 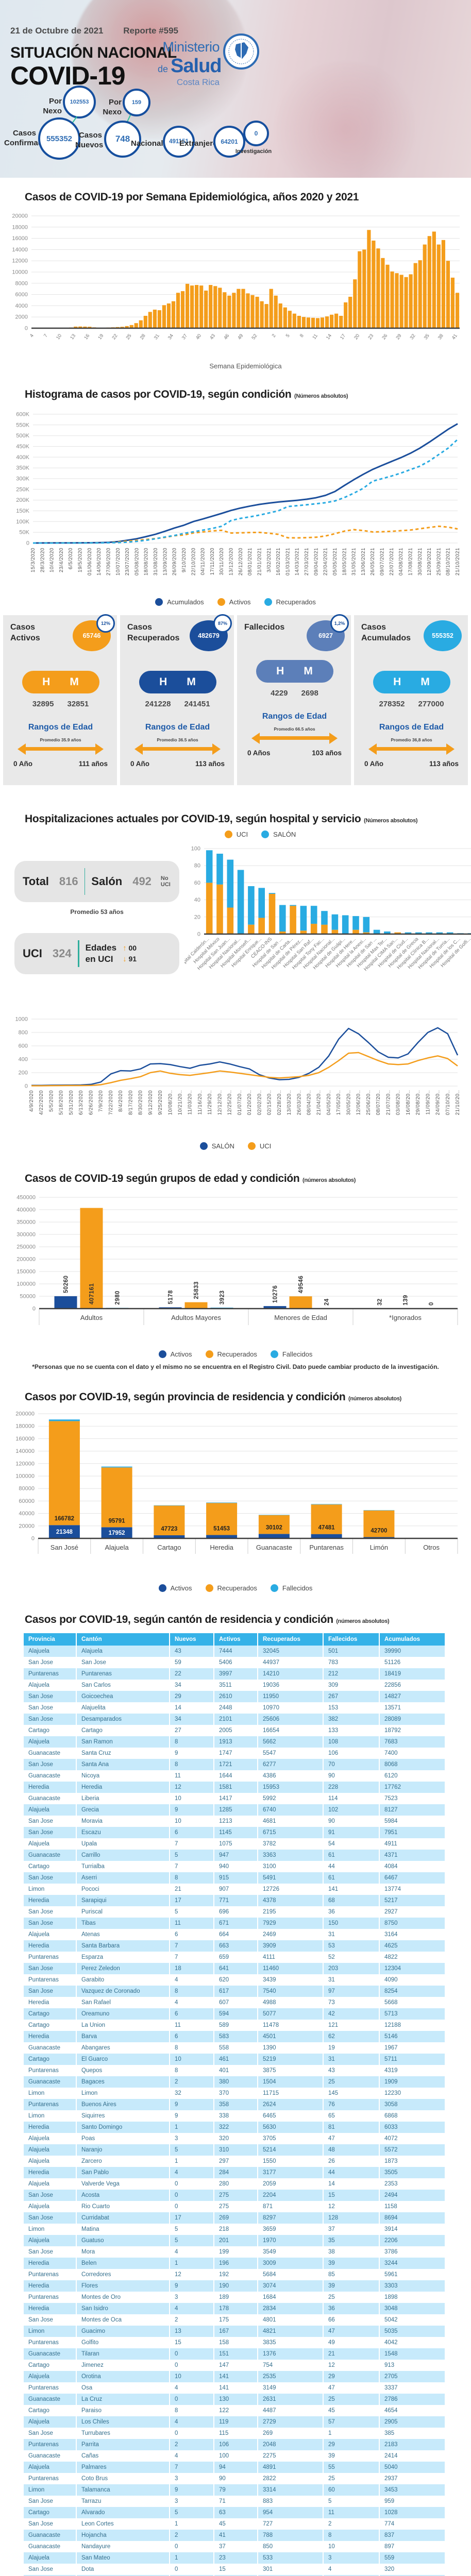 I want to click on card-hm-values: 278352 277000, so click(x=411, y=703).